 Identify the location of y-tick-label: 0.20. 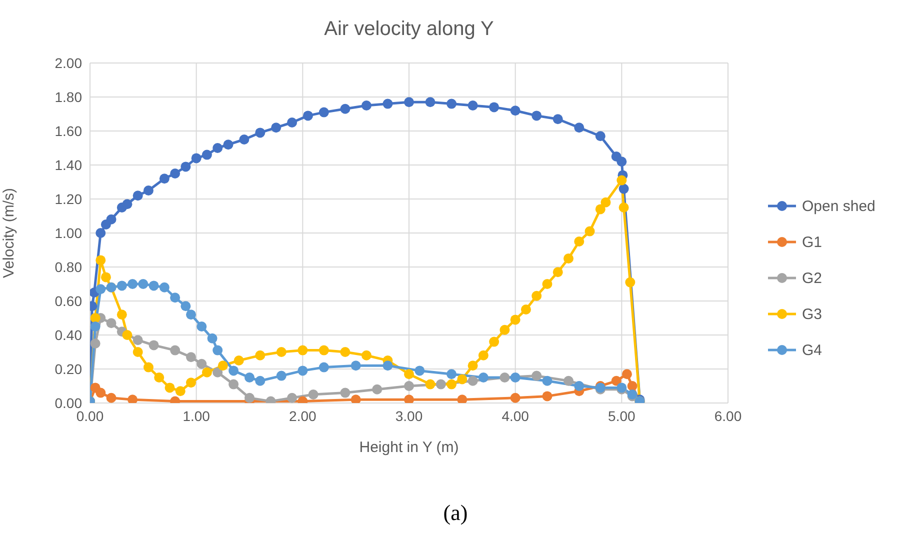
(68, 368).